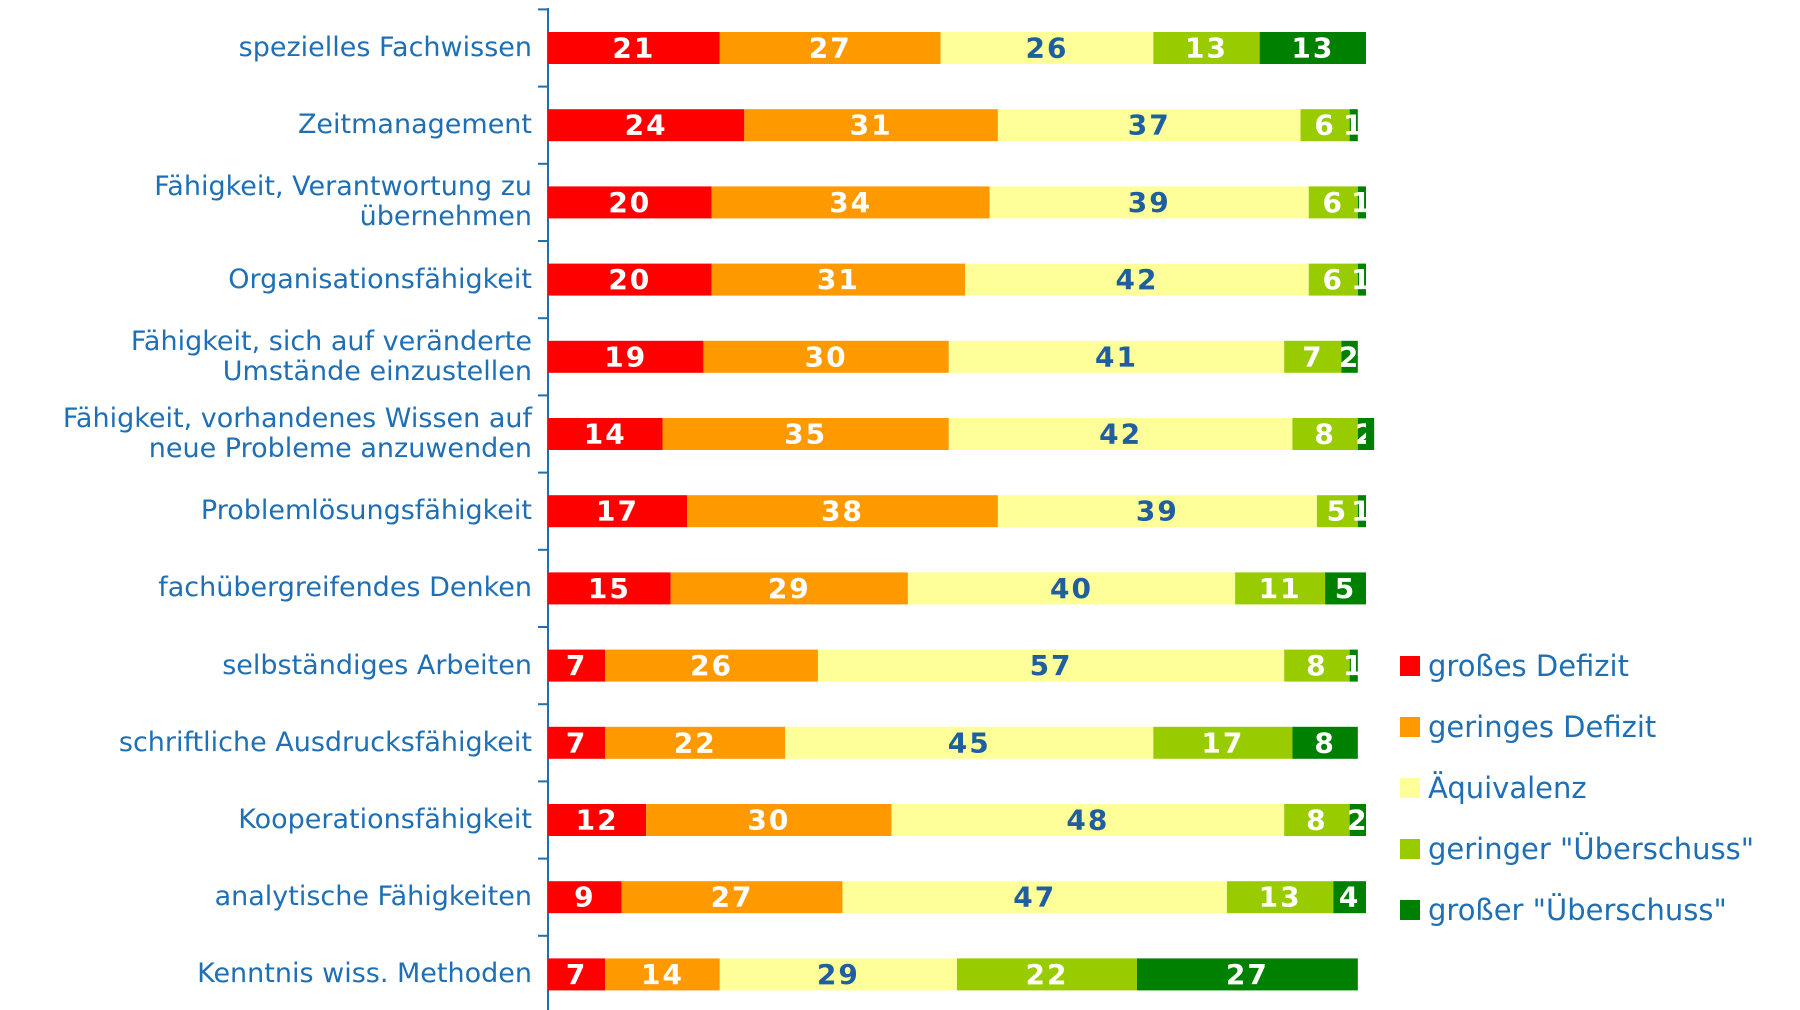 The width and height of the screenshot is (1800, 1010). I want to click on category-label: Kenntnis wiss. Methoden, so click(364, 974).